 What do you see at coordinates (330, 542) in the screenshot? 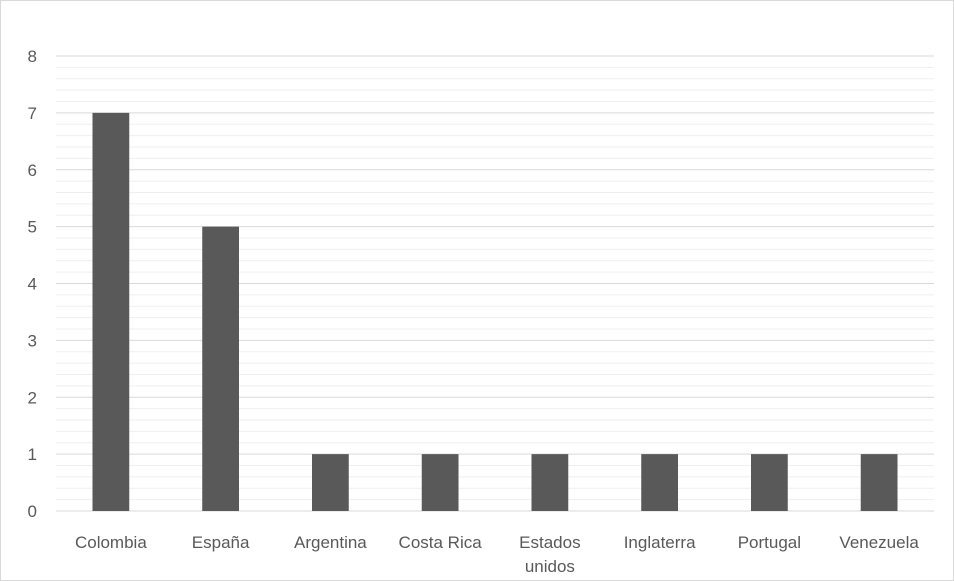
I see `x-tick-label: Argentina` at bounding box center [330, 542].